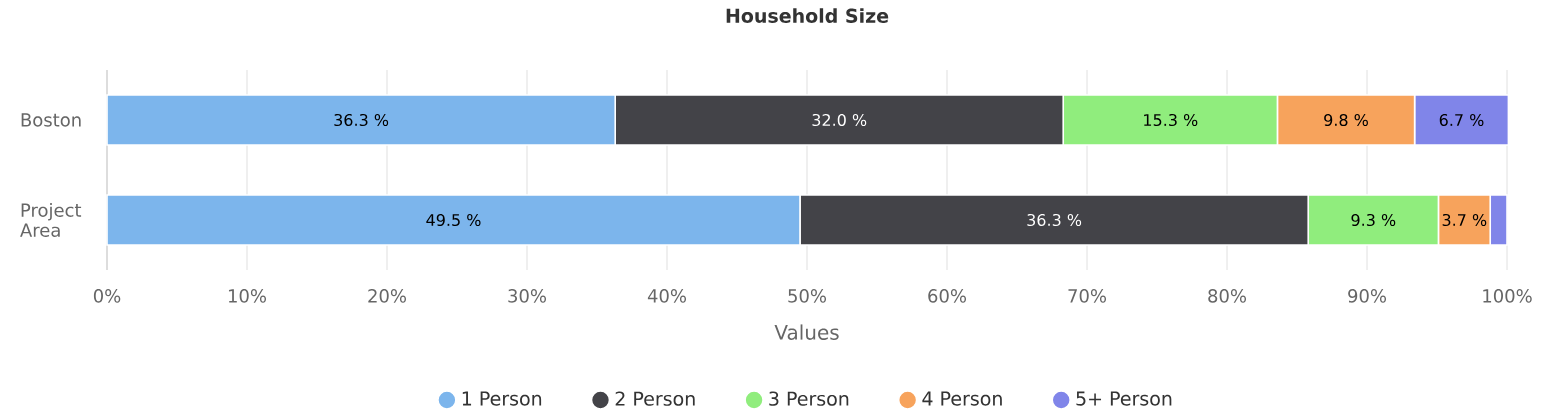  Describe the element at coordinates (502, 398) in the screenshot. I see `legend-label: 1 Person` at that location.